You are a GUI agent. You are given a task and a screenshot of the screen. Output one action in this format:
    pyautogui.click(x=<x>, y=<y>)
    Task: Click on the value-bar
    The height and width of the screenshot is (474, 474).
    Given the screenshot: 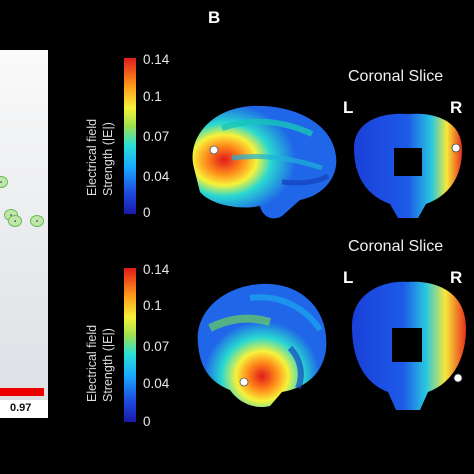 What is the action you would take?
    pyautogui.click(x=22, y=392)
    